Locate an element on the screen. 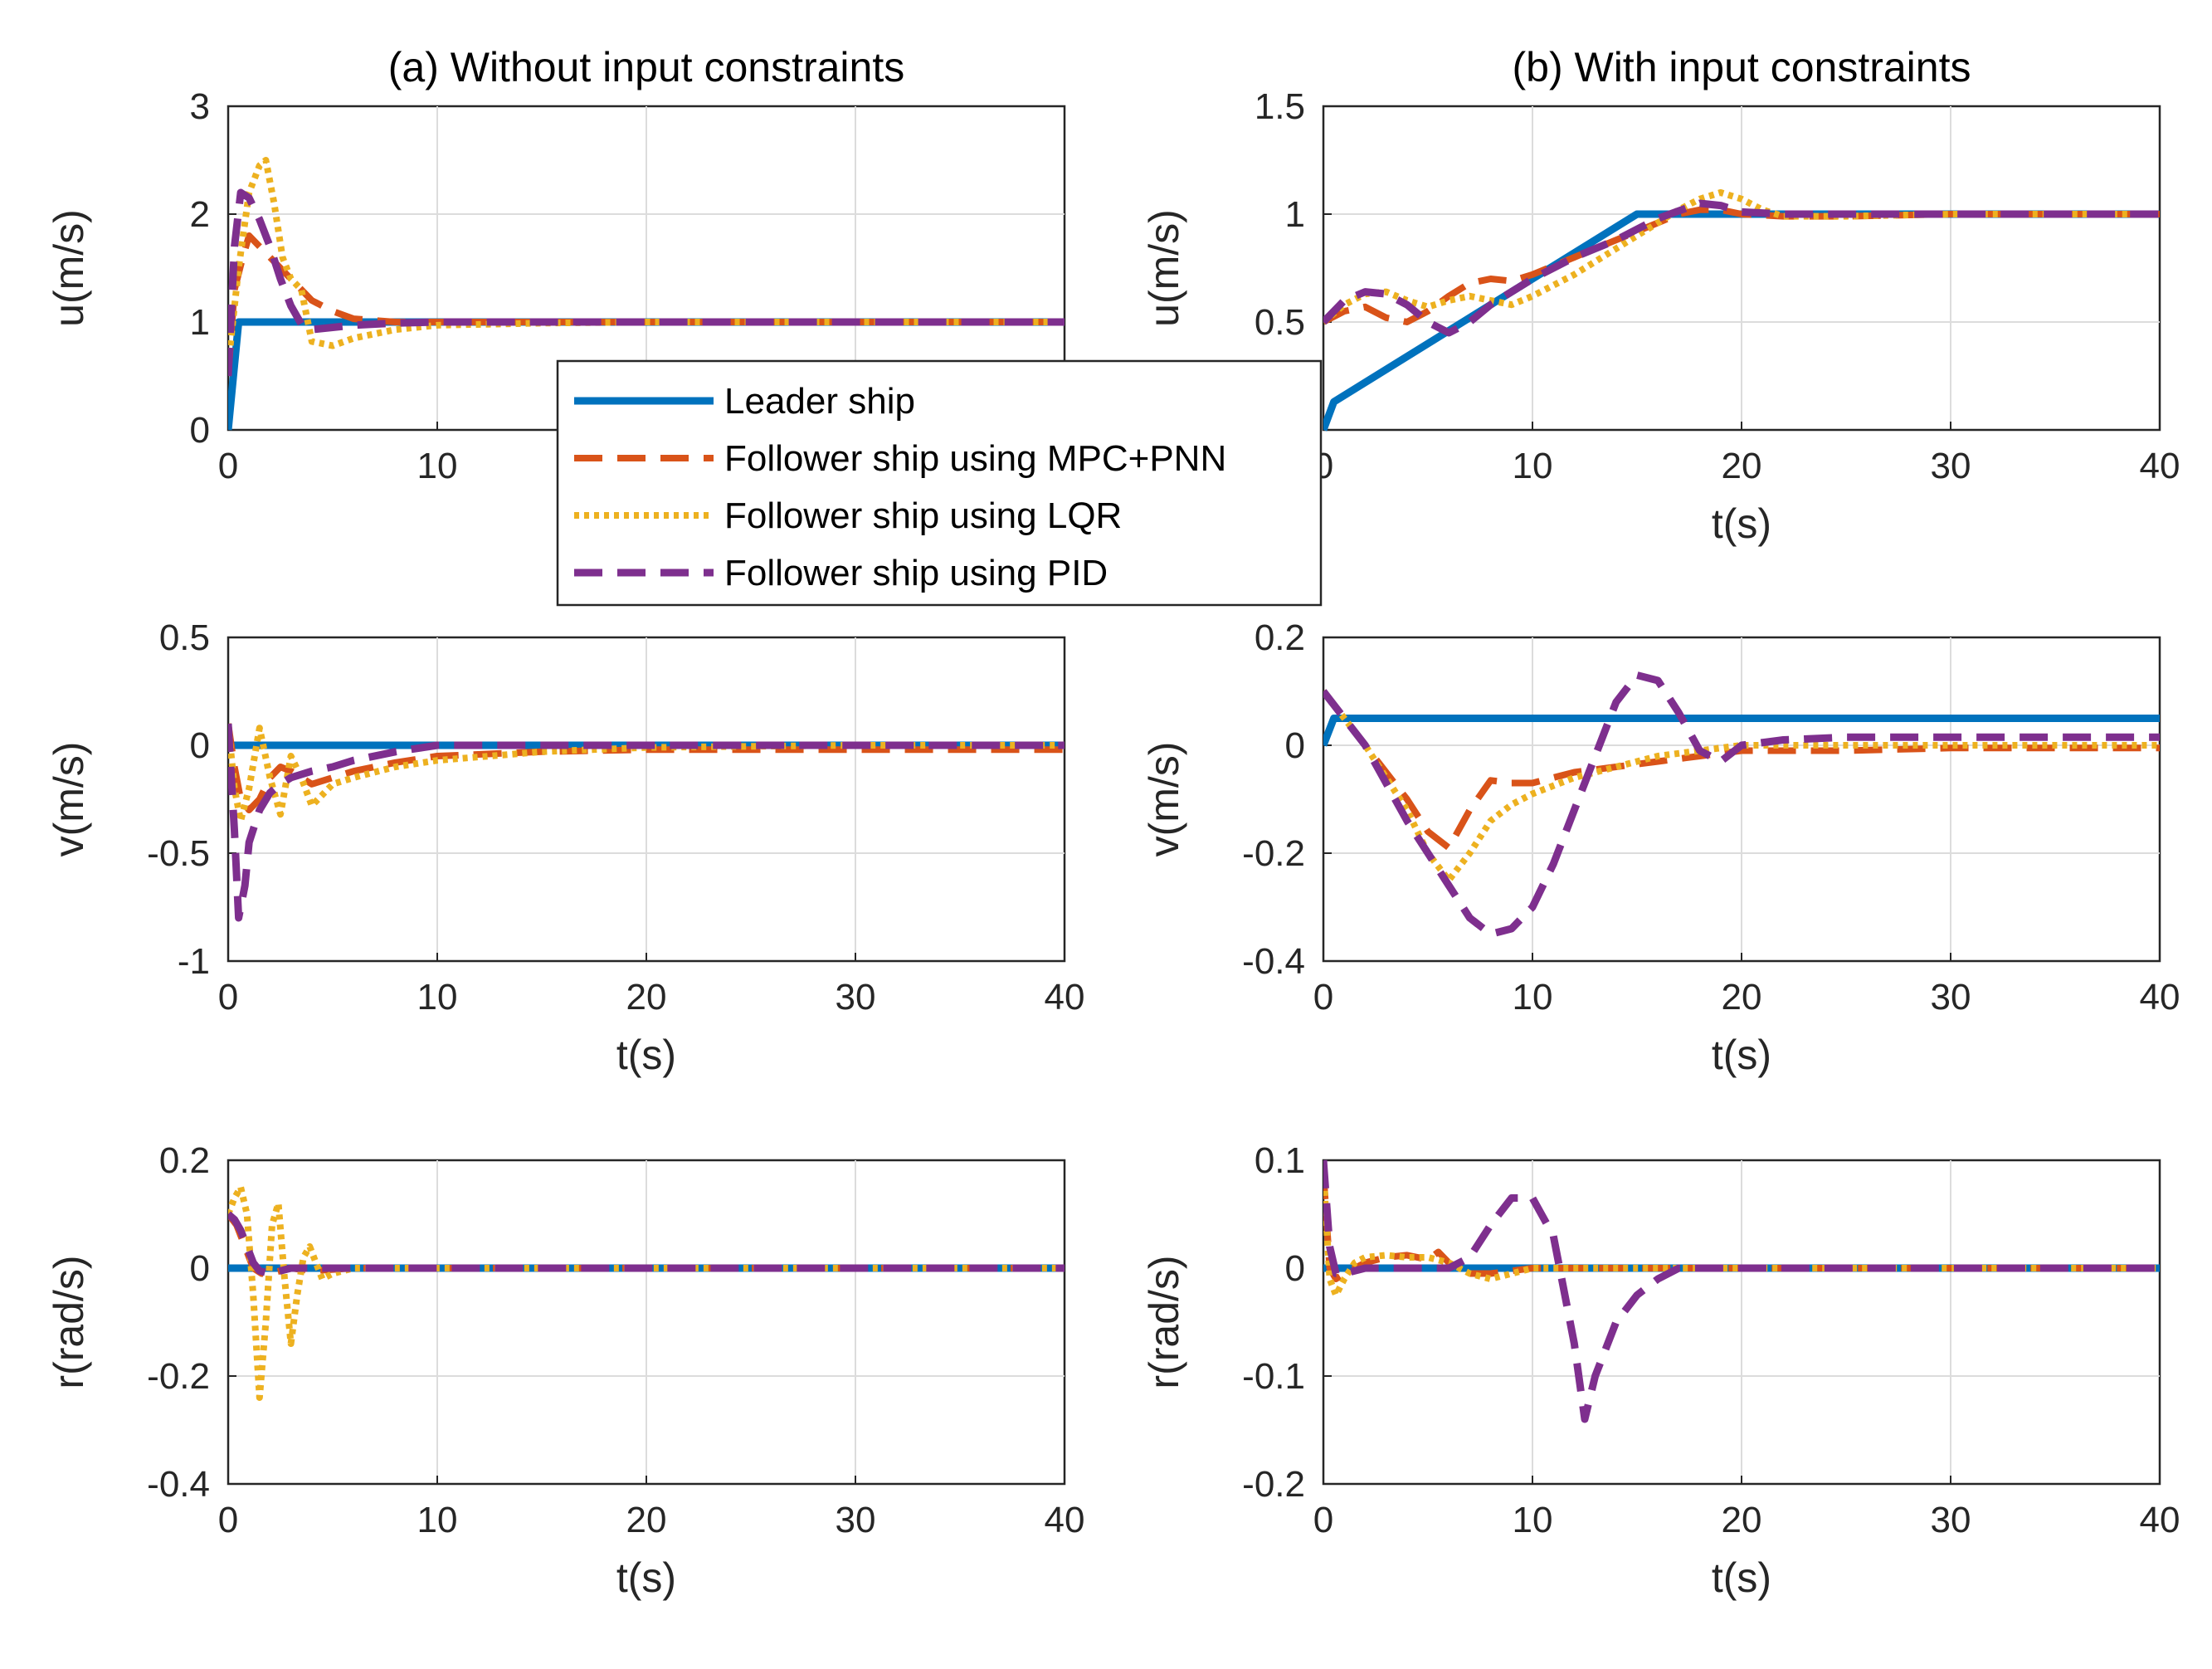 This screenshot has width=2212, height=1669. legend-label-lqr: Follower ship using LQR is located at coordinates (923, 515).